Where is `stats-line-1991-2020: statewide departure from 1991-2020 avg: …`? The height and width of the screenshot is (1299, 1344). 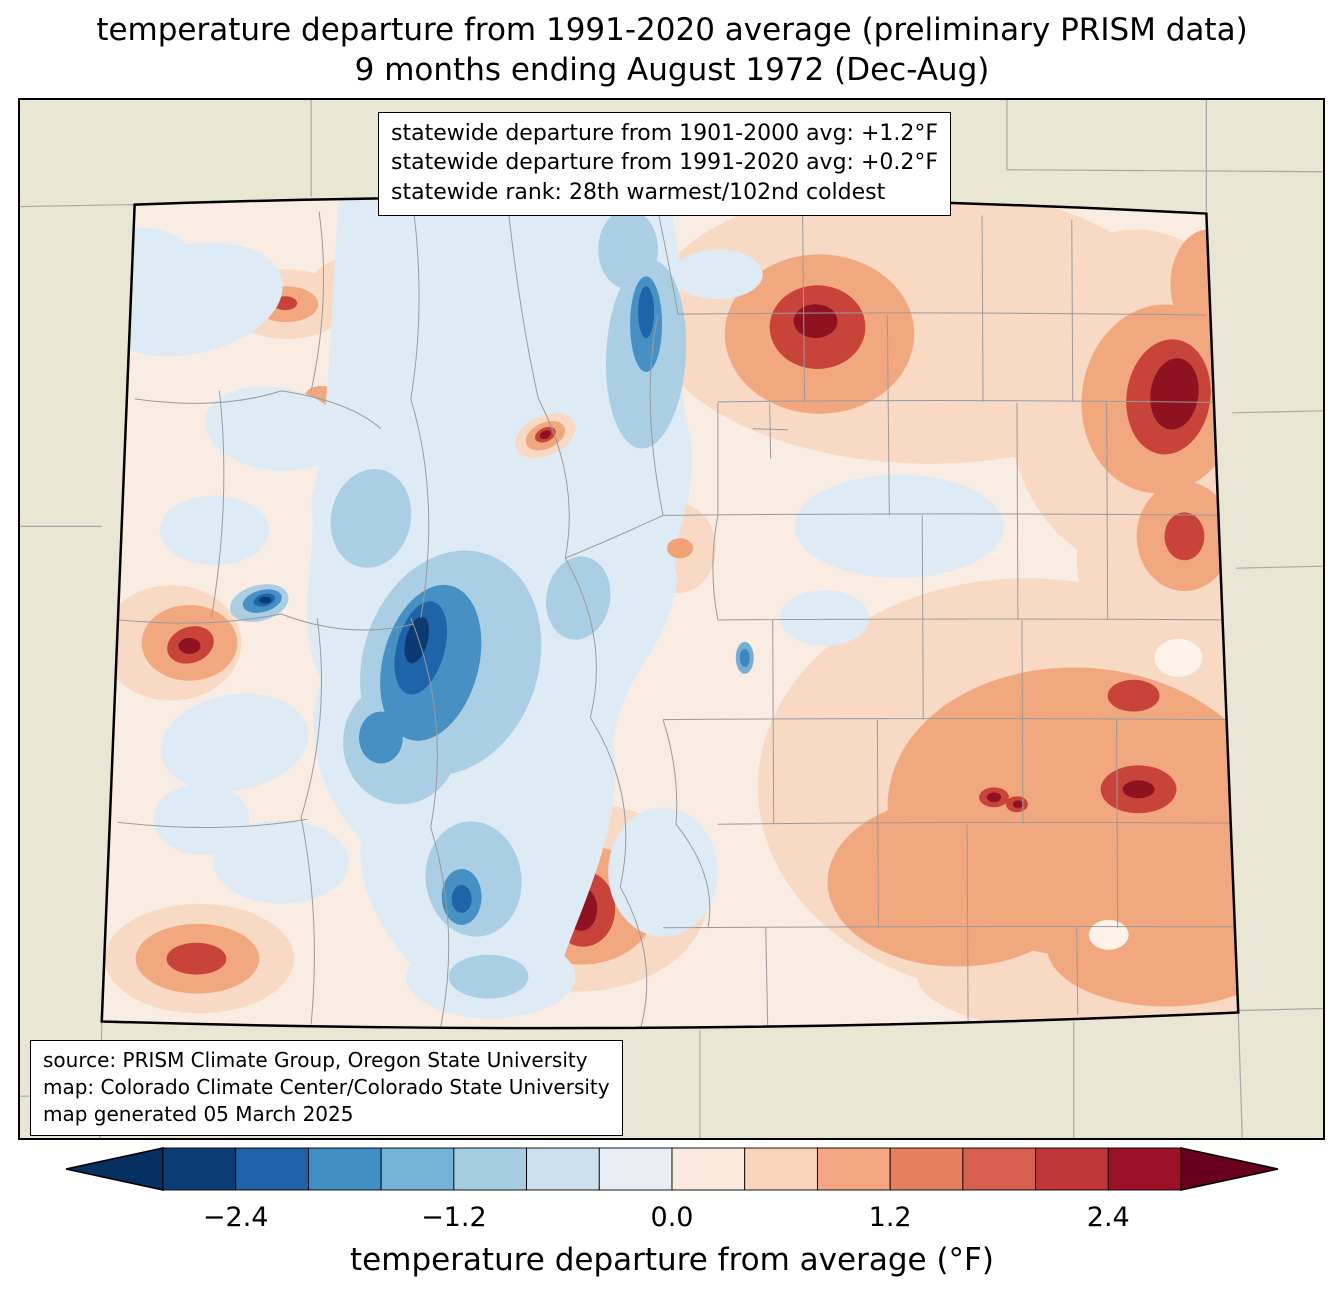
stats-line-1991-2020: statewide departure from 1991-2020 avg: … is located at coordinates (665, 163).